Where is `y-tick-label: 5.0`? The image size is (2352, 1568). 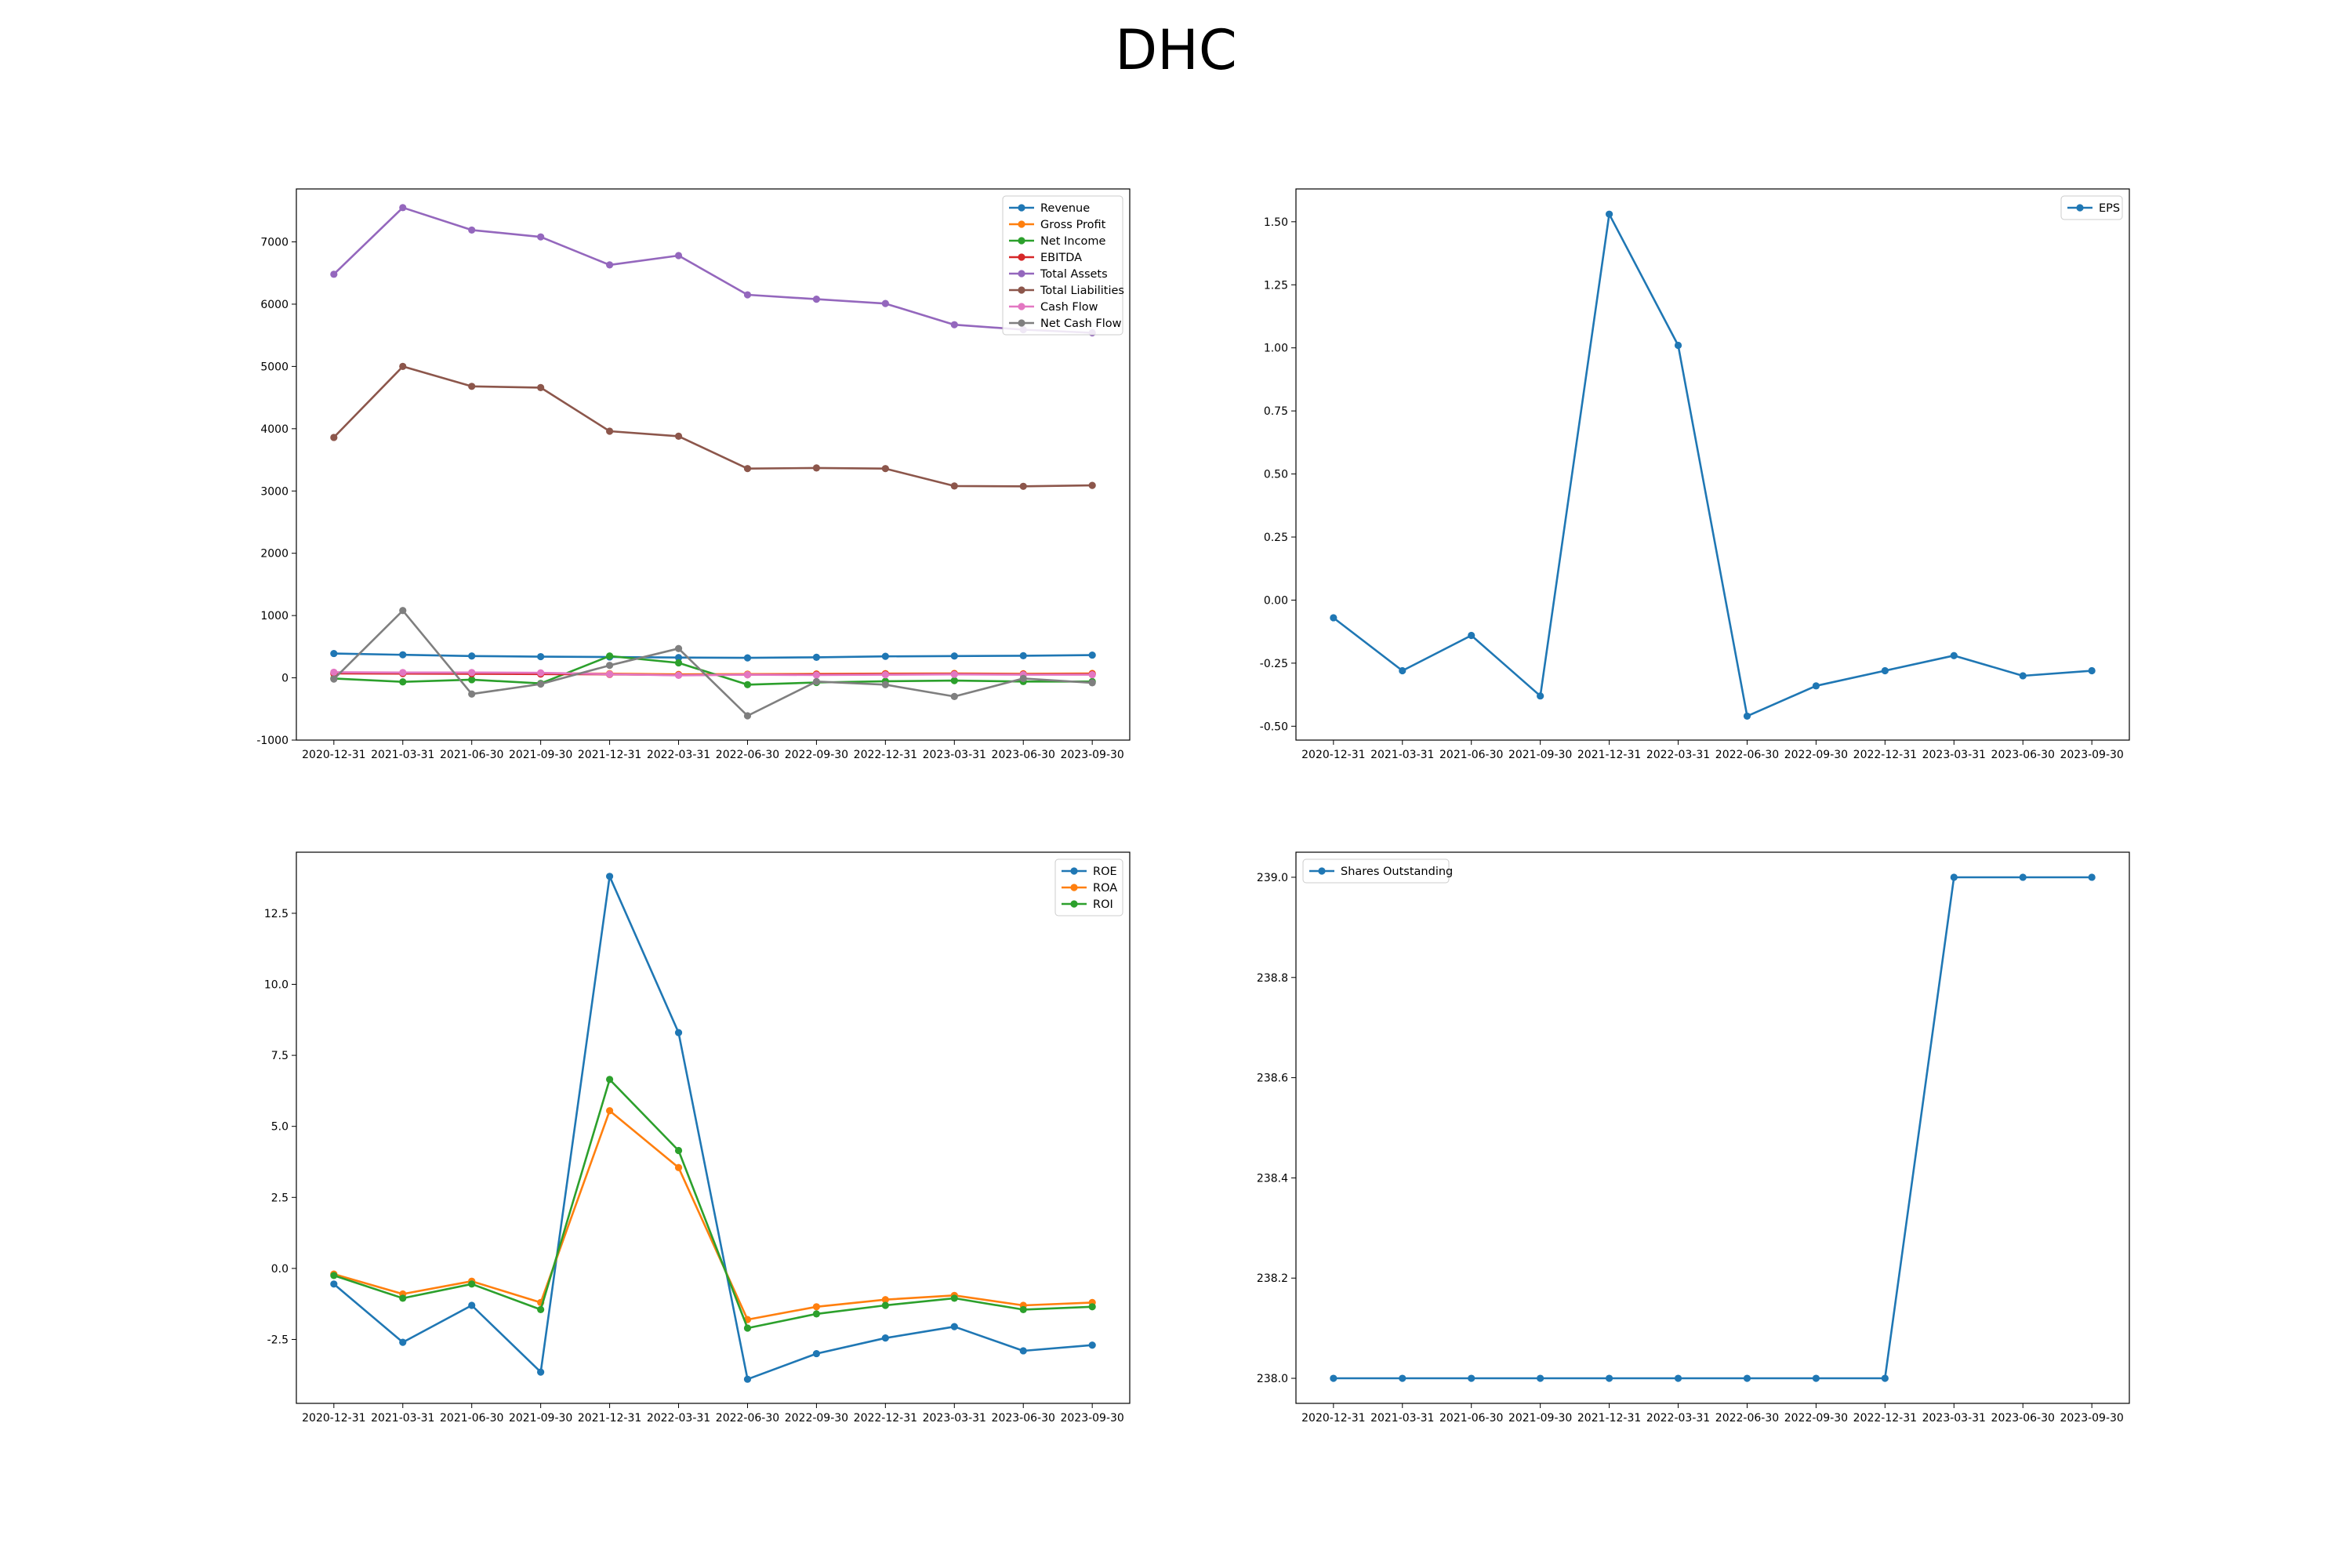
y-tick-label: 5.0 is located at coordinates (280, 1127).